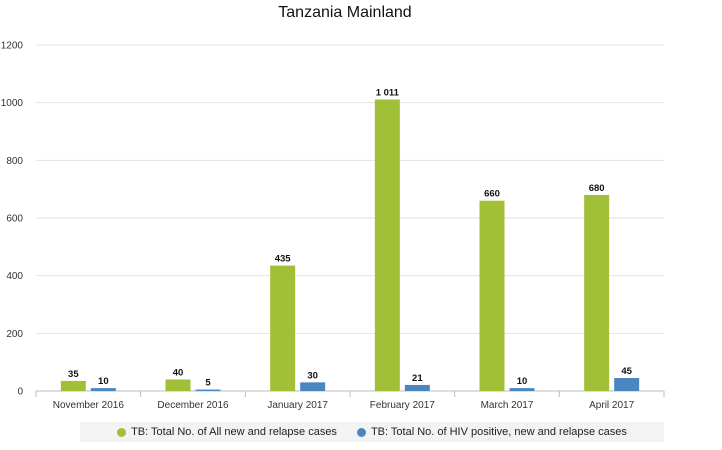  I want to click on x-tick-label: February 2017, so click(402, 405).